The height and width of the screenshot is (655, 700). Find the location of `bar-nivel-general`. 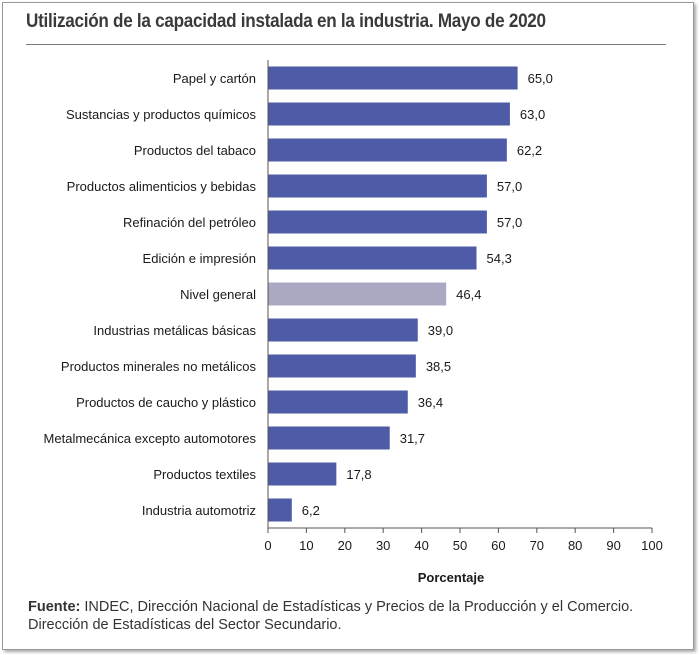

bar-nivel-general is located at coordinates (357, 294).